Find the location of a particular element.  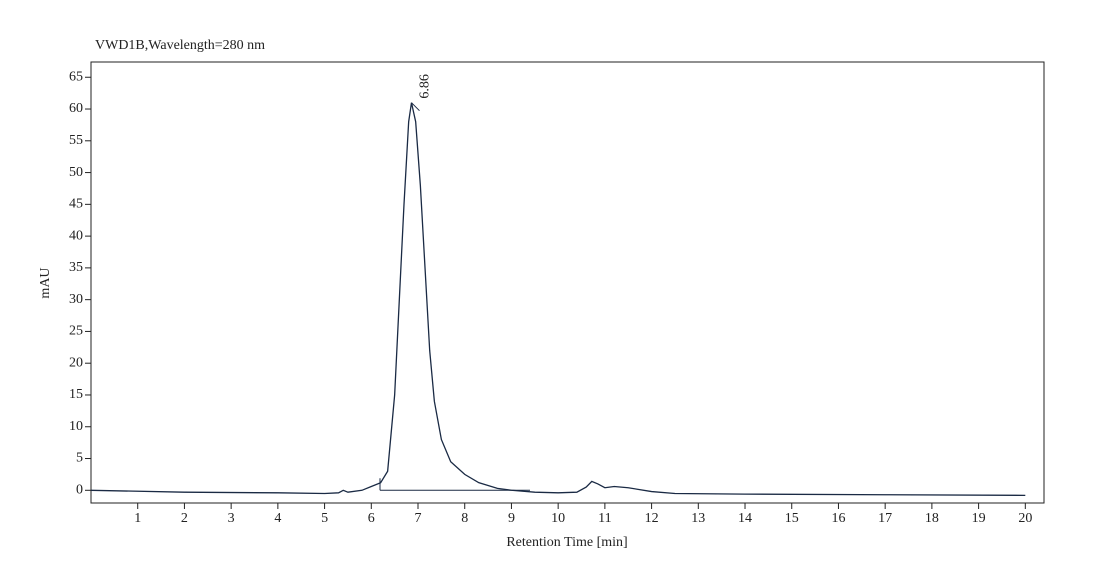

y-axis-label: mAU is located at coordinates (45, 282).